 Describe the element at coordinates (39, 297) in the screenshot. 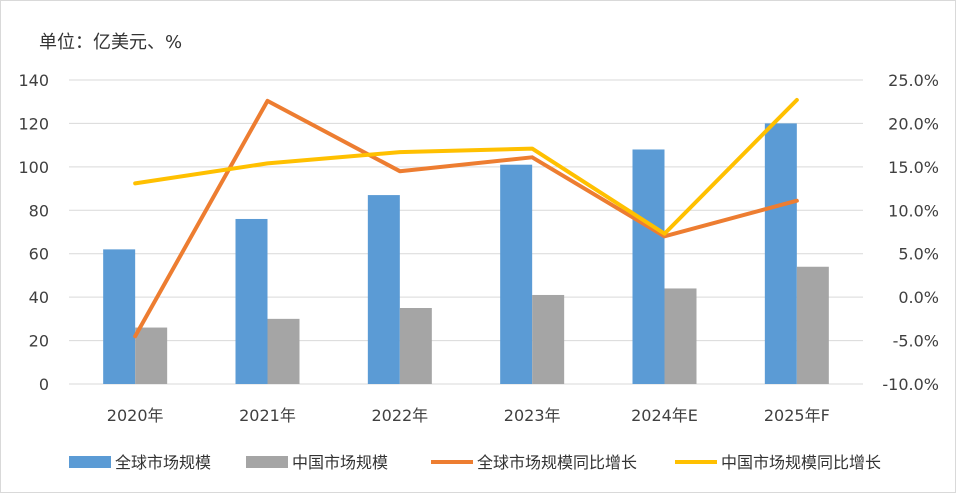

I see `y-left-tick-label: 40` at that location.